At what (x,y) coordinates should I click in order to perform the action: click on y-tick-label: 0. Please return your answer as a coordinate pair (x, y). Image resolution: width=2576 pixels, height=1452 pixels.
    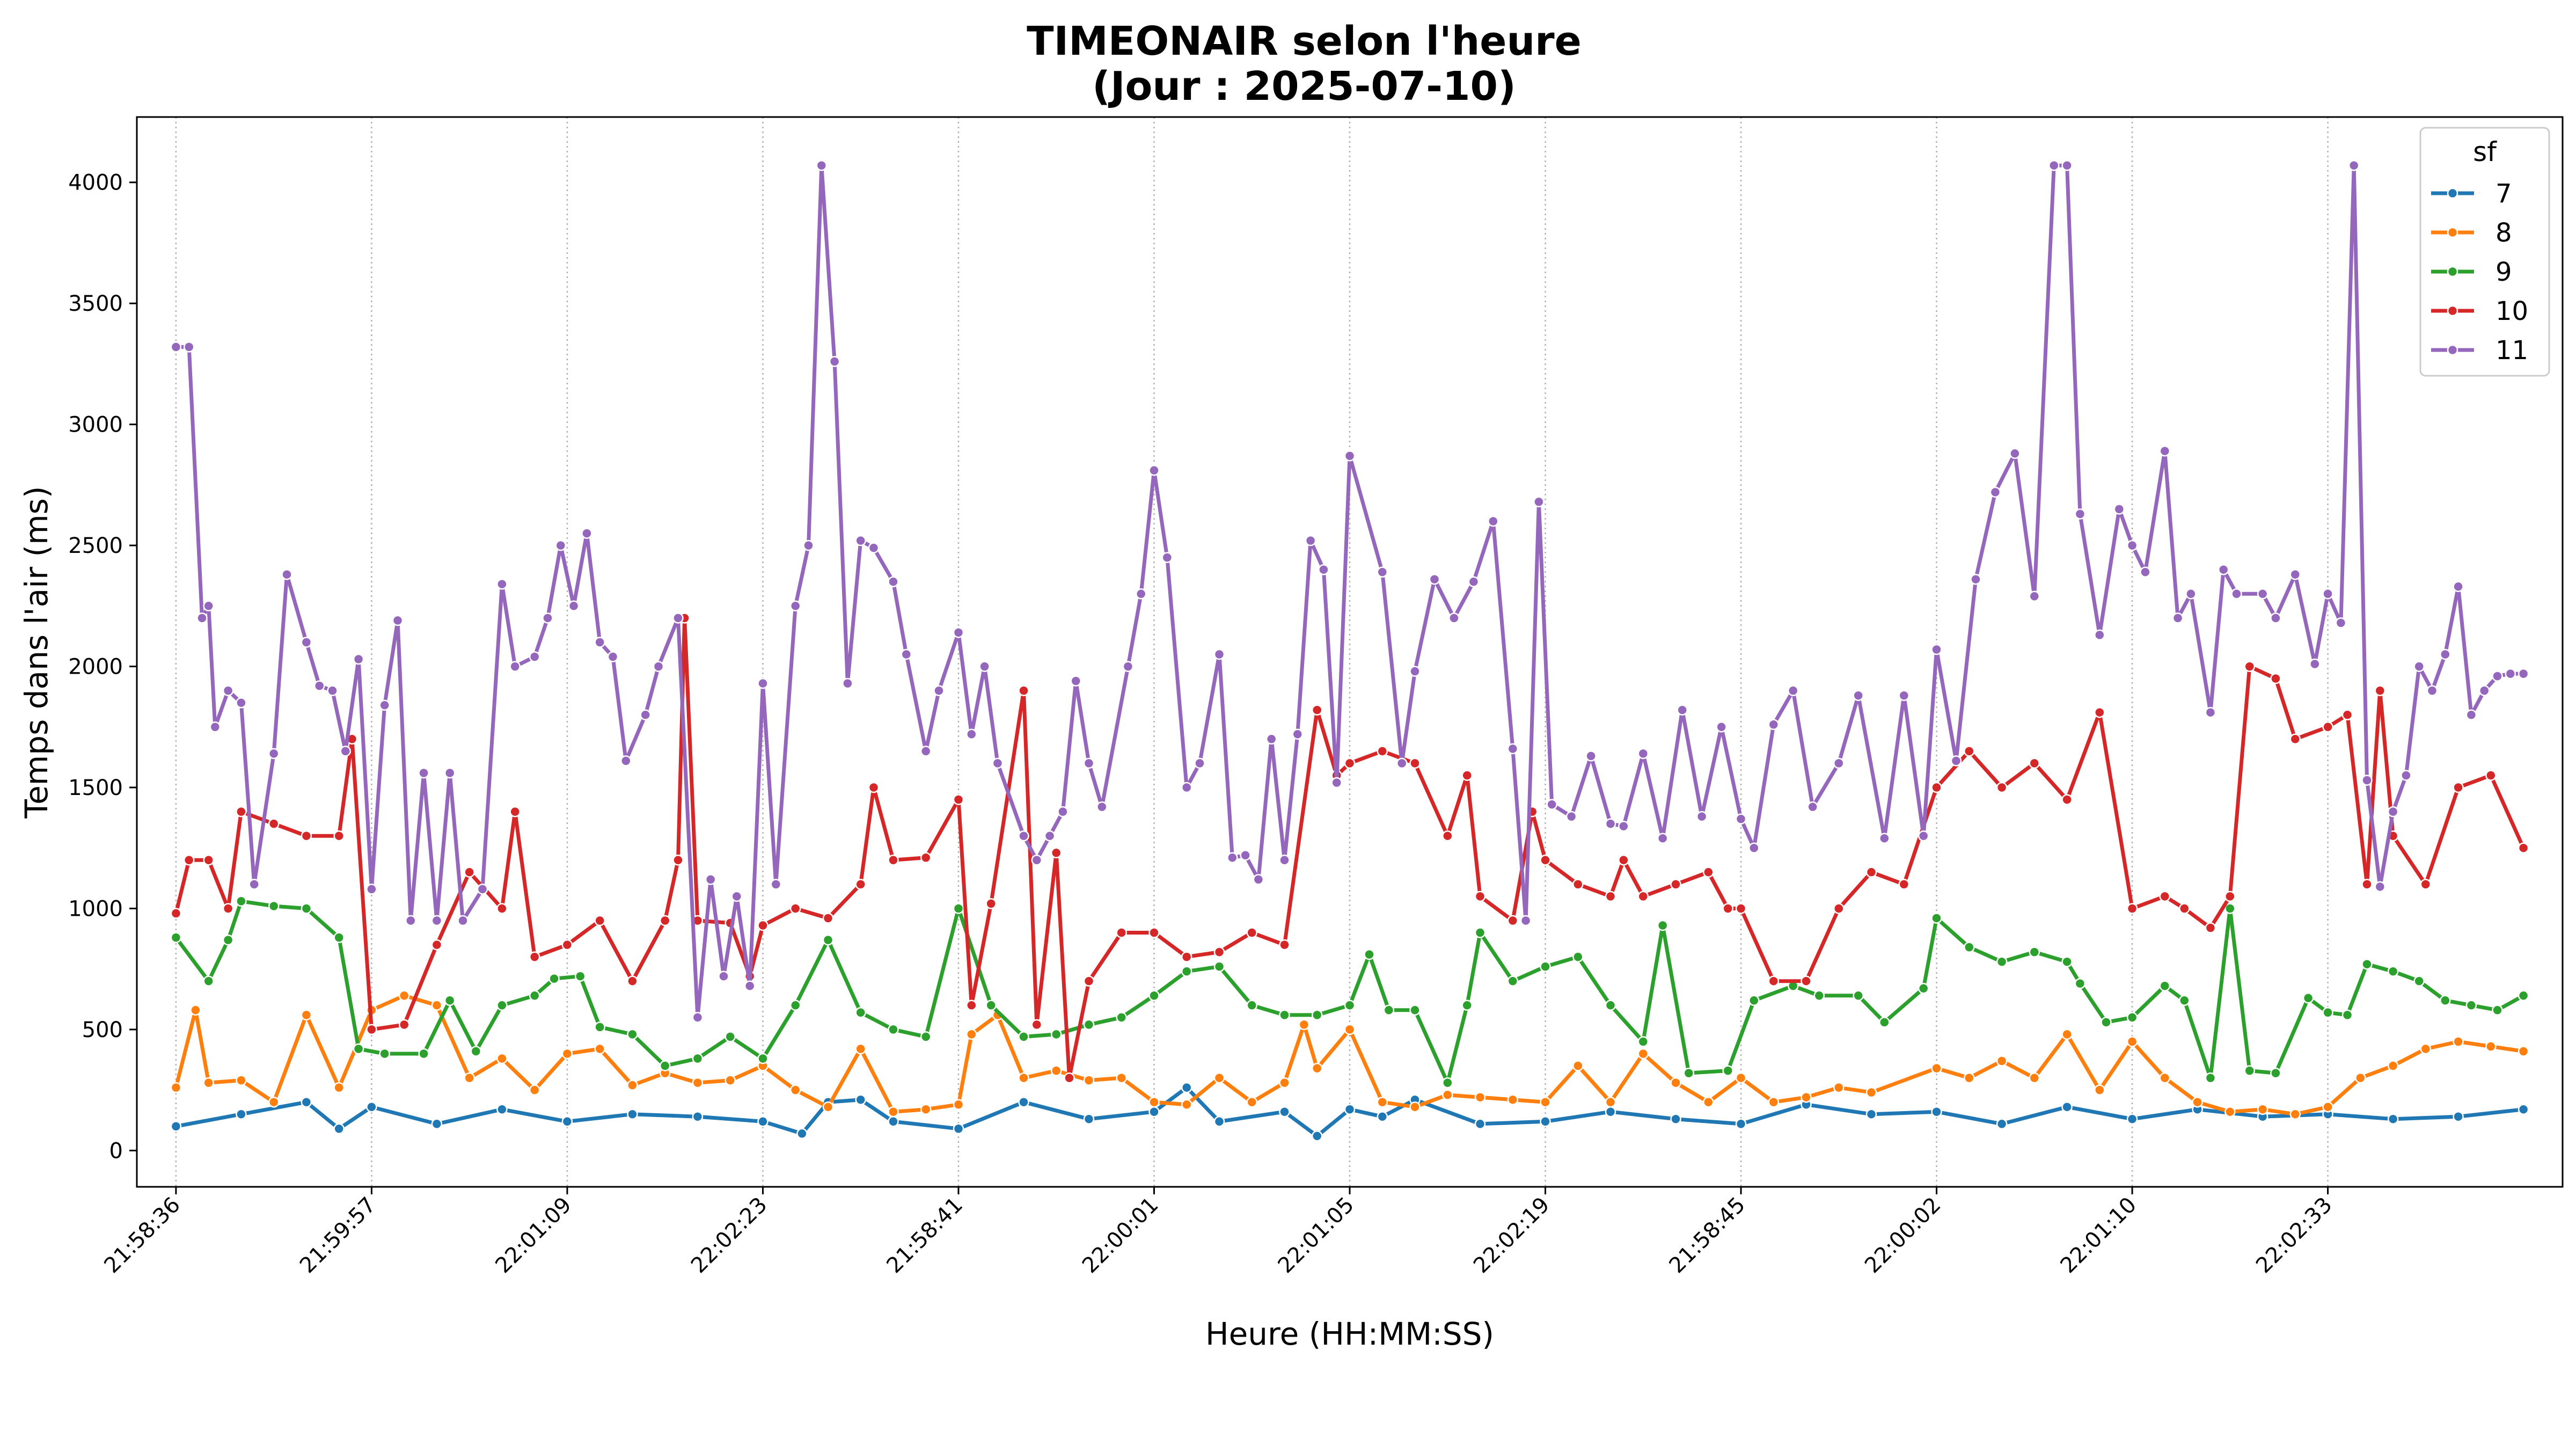
    Looking at the image, I should click on (116, 1151).